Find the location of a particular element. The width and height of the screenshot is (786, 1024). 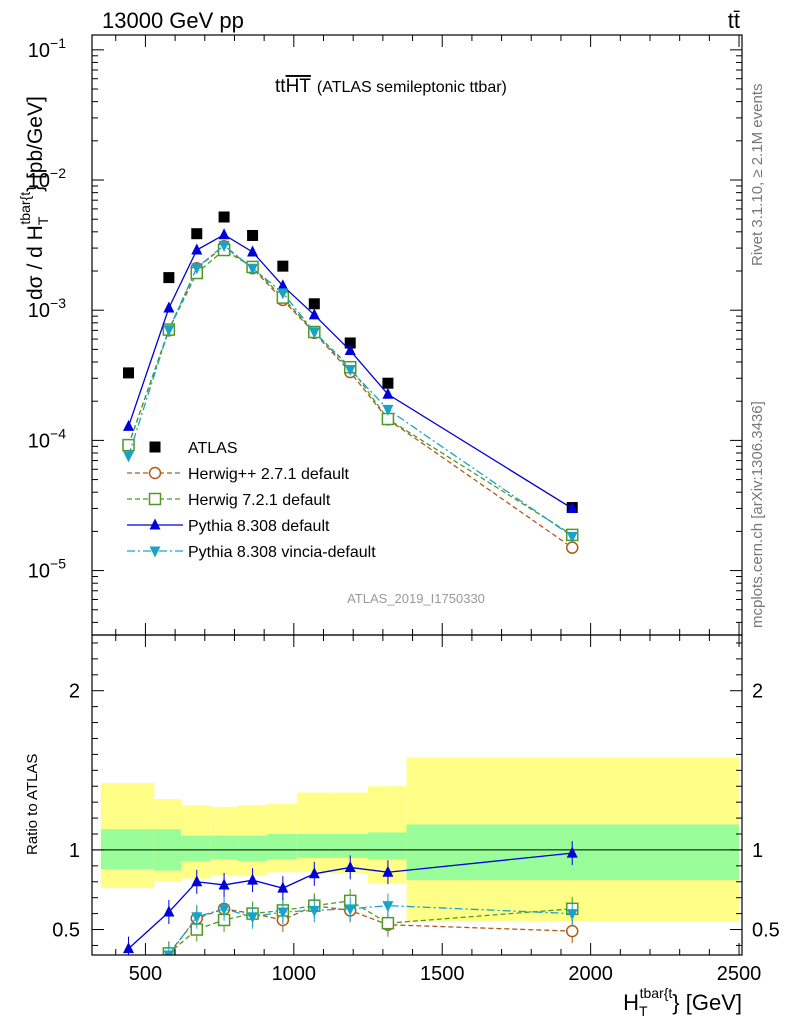

main-y-tick-label: 10⁻³ is located at coordinates (47, 308).